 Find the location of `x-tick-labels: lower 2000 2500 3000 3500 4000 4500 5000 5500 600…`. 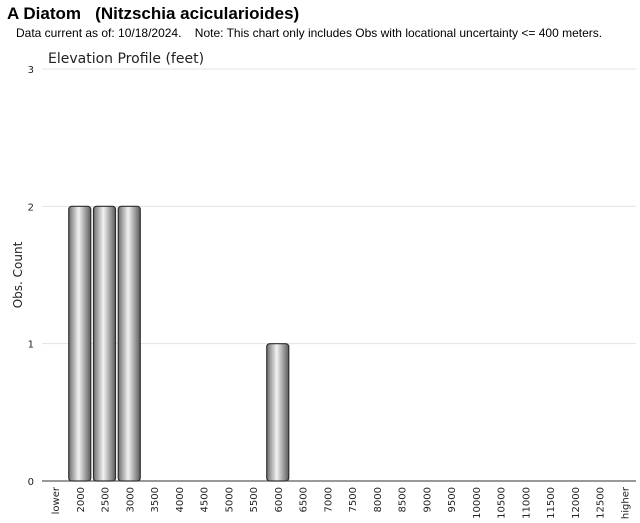

x-tick-labels: lower 2000 2500 3000 3500 4000 4500 5000 5500 600… is located at coordinates (341, 502).